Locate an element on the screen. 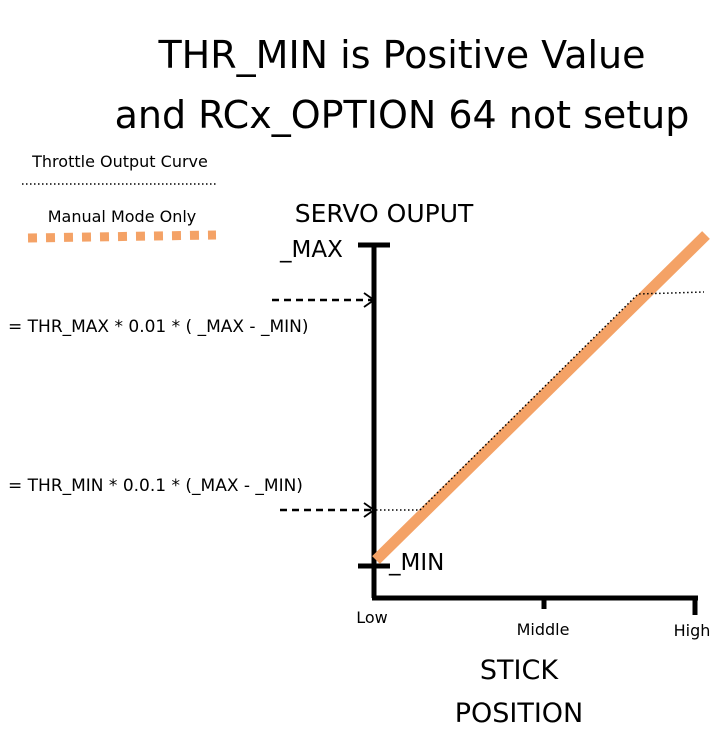 The height and width of the screenshot is (735, 723). legend: Throttle Output Curve Manual Mode Only is located at coordinates (120, 197).